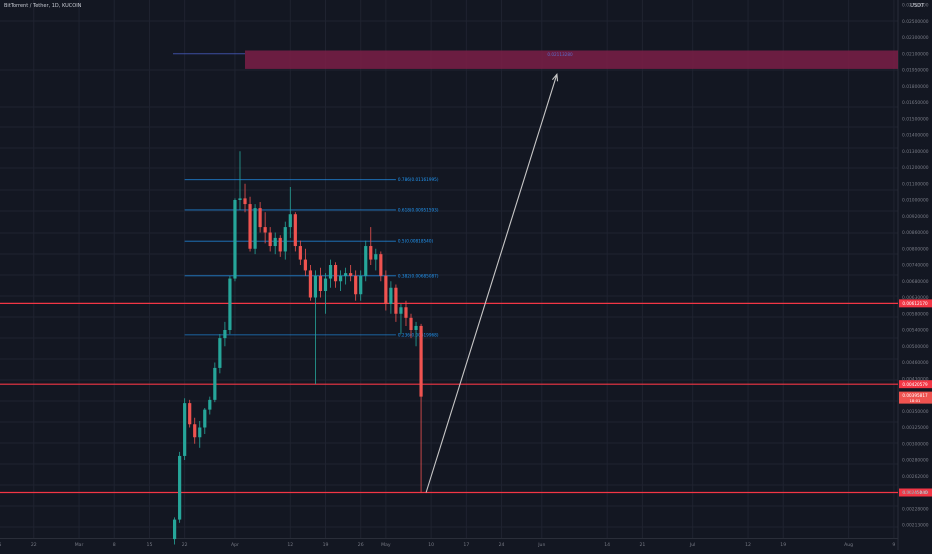  I want to click on chart-title: BitTorrent / Tether, 1D, KUCOIN, so click(43, 6).